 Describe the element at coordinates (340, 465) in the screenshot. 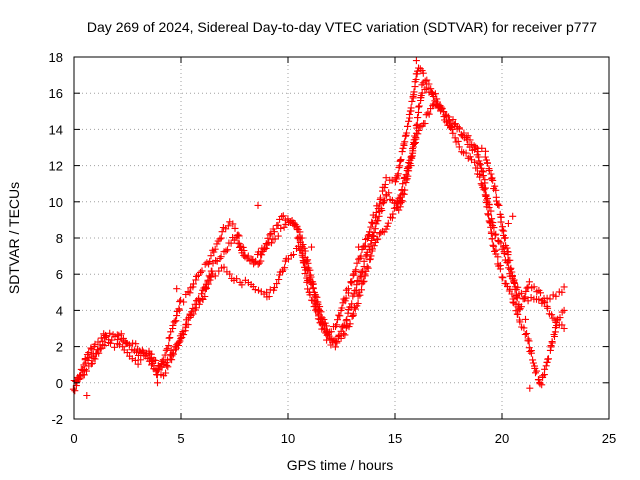

I see `x-axis-label: GPS time / hours` at that location.